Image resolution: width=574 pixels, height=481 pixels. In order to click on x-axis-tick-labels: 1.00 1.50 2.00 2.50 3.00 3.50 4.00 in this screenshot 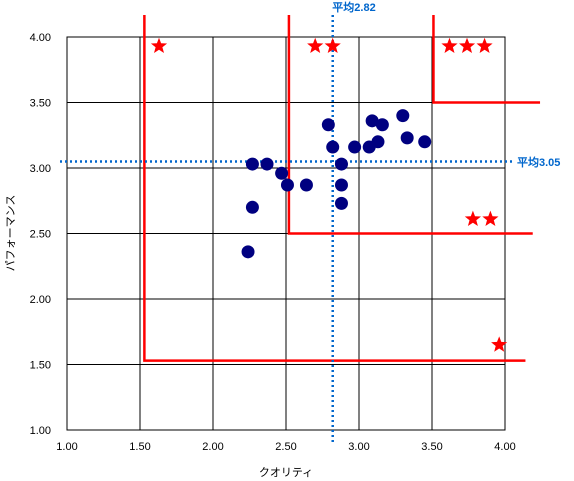, I will do `click(285, 447)`.